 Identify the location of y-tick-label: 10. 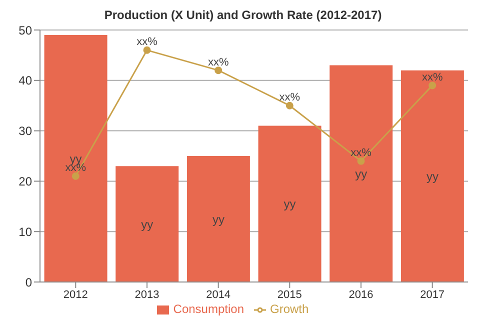
(25, 231).